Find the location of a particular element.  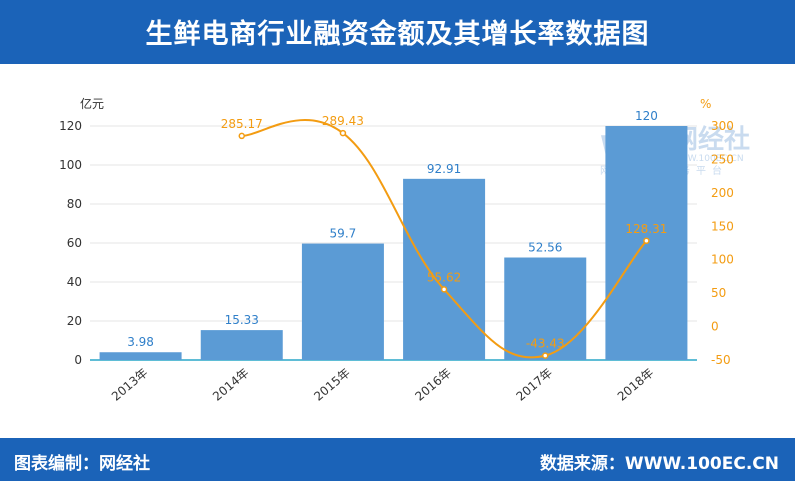

y-right-tick-label: 200 is located at coordinates (722, 193).